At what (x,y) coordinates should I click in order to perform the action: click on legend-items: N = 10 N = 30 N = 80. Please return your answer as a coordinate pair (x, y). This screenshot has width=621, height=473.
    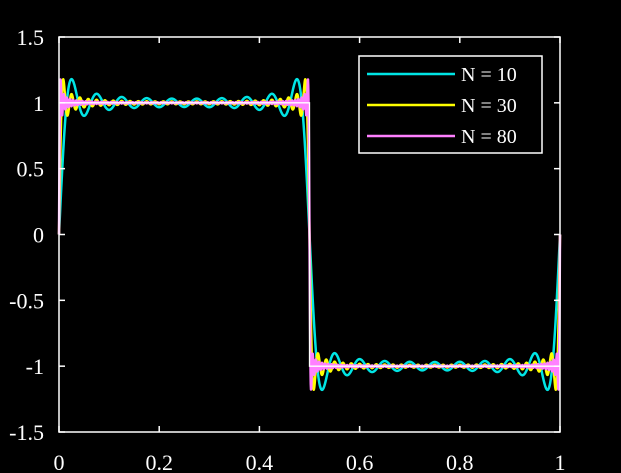
    Looking at the image, I should click on (442, 106).